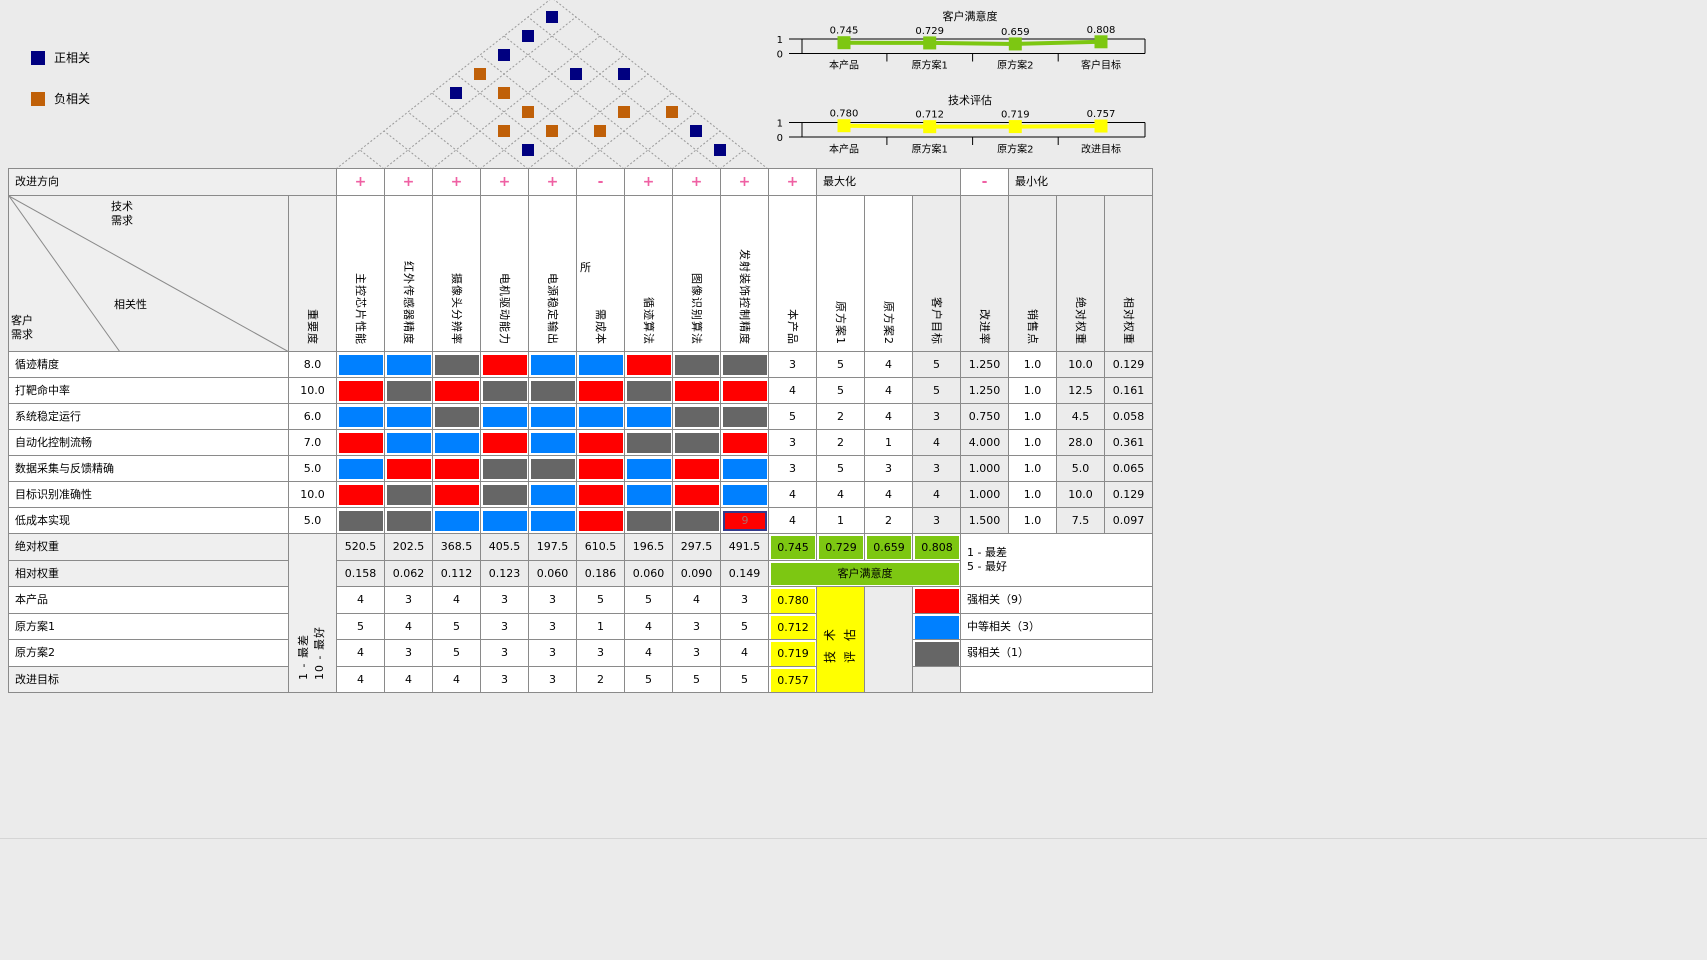  What do you see at coordinates (312, 416) in the screenshot?
I see `importance-value: 6.0` at bounding box center [312, 416].